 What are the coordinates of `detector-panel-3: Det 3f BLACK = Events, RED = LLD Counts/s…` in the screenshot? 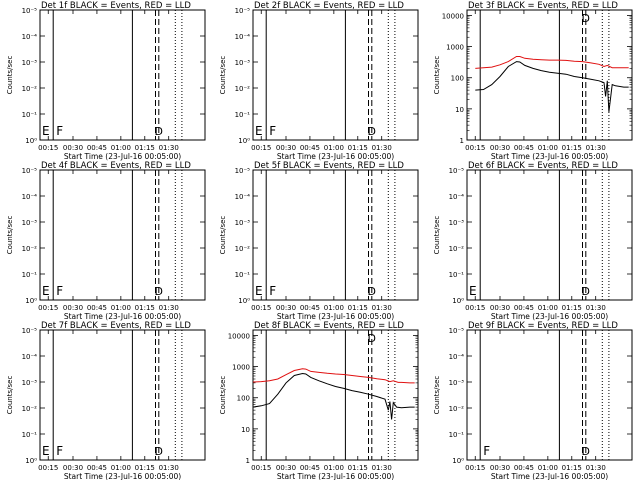 It's located at (533, 81).